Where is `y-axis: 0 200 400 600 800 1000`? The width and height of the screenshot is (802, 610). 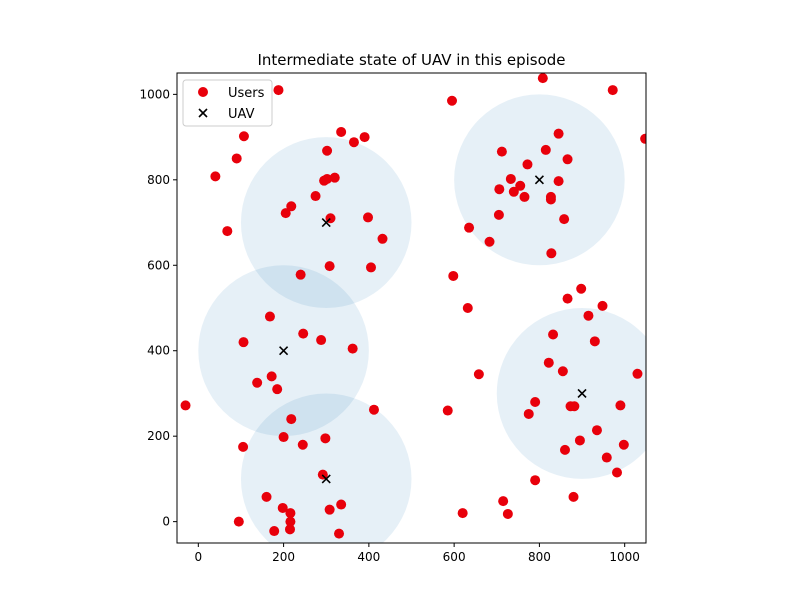
y-axis: 0 200 400 600 800 1000 is located at coordinates (158, 308).